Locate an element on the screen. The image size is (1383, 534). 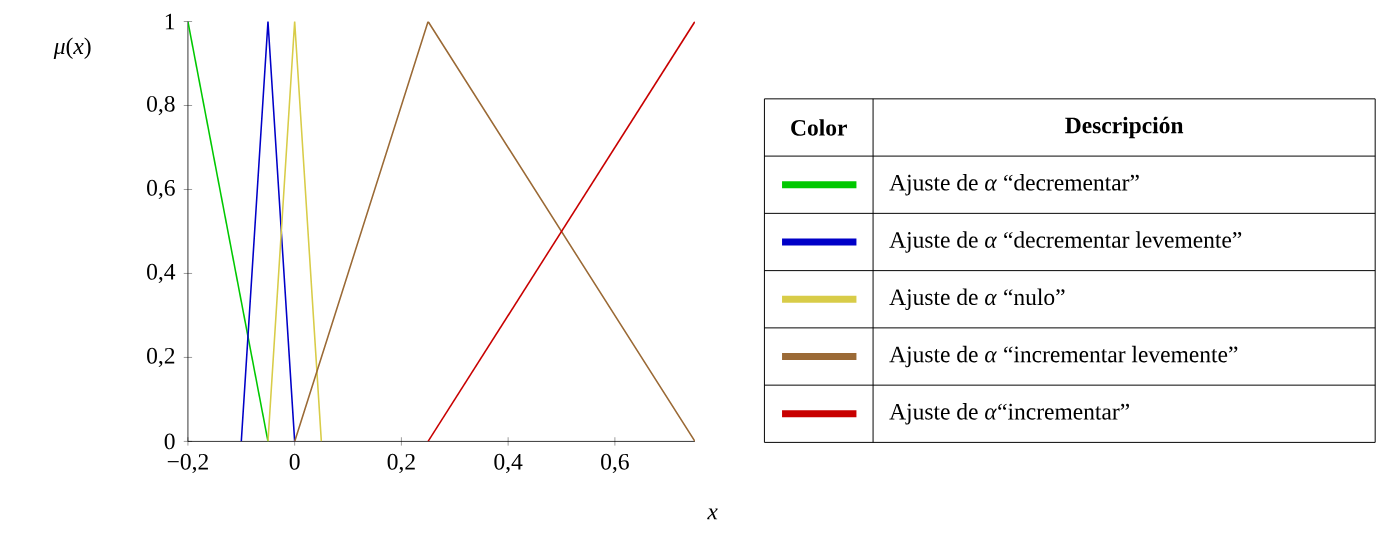
x-tick-label: 0,4 is located at coordinates (508, 463).